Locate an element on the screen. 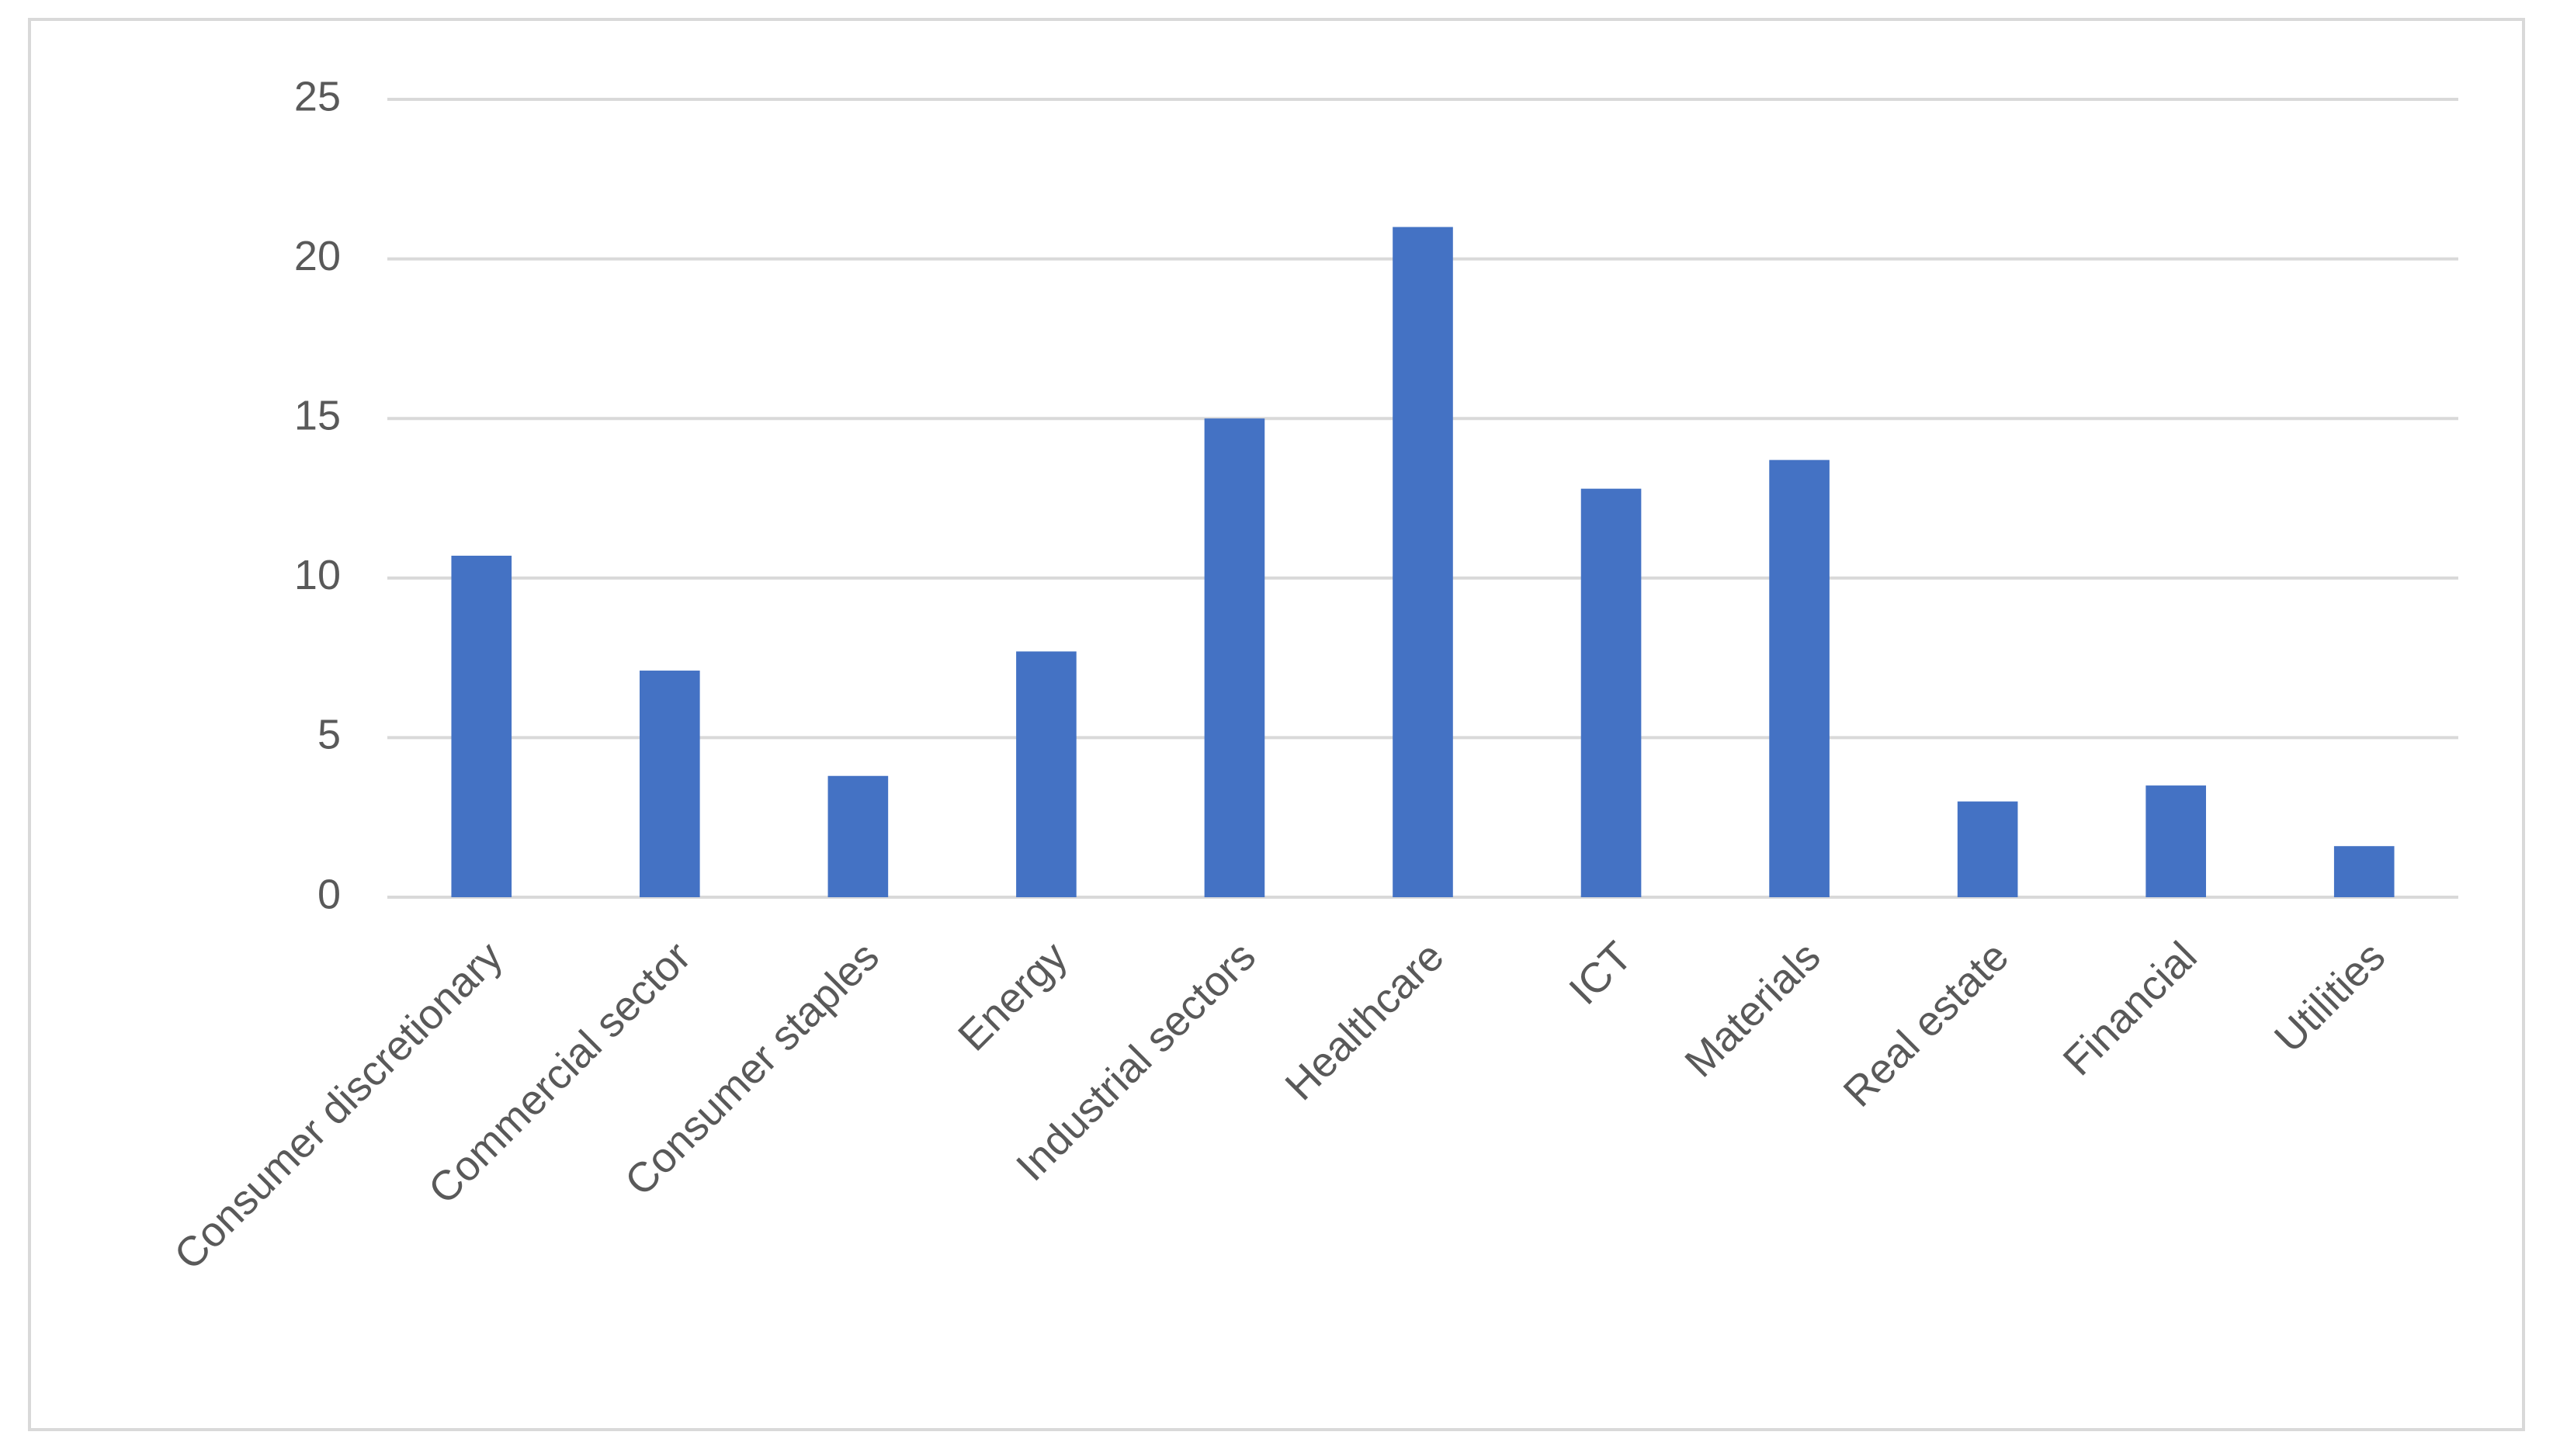 The width and height of the screenshot is (2553, 1456). y-tick-label: 10 is located at coordinates (317, 575).